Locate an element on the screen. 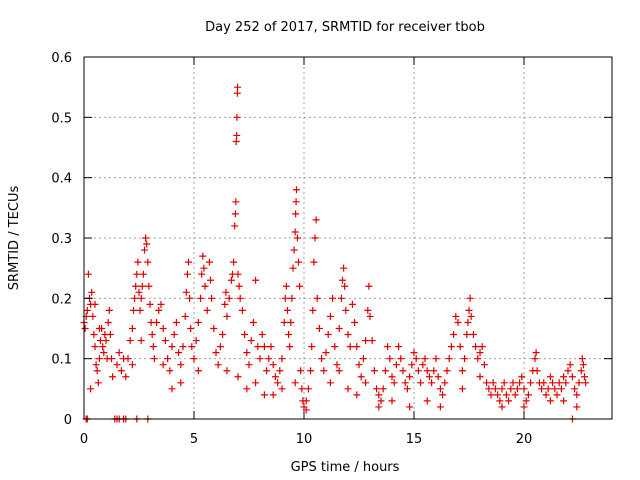 This screenshot has height=480, width=640. y-tick-label: 0.5 is located at coordinates (61, 118).